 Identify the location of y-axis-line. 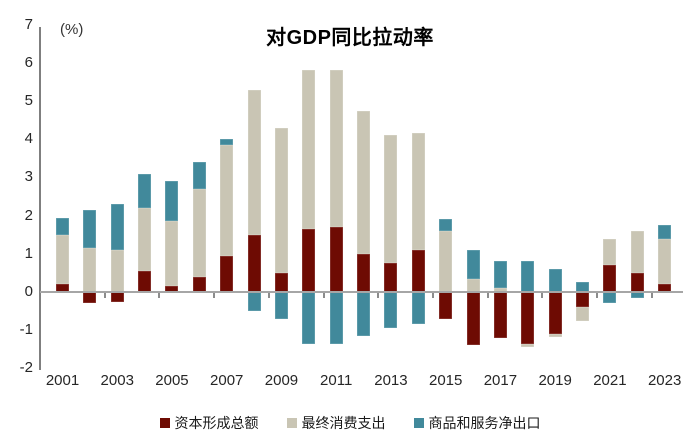
(40, 198).